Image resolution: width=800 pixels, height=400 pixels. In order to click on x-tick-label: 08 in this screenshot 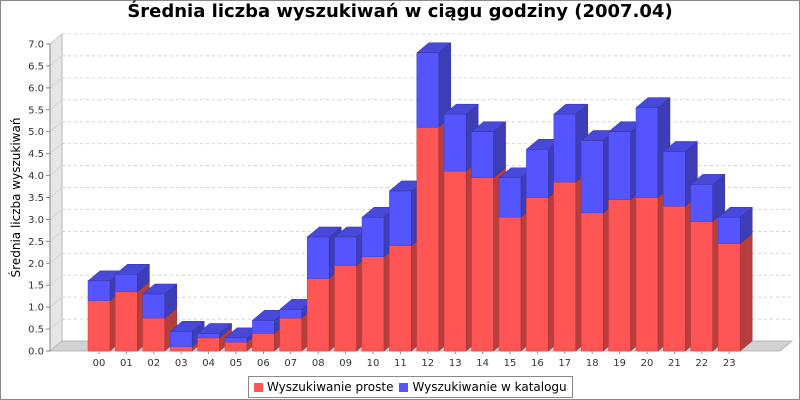, I will do `click(318, 363)`.